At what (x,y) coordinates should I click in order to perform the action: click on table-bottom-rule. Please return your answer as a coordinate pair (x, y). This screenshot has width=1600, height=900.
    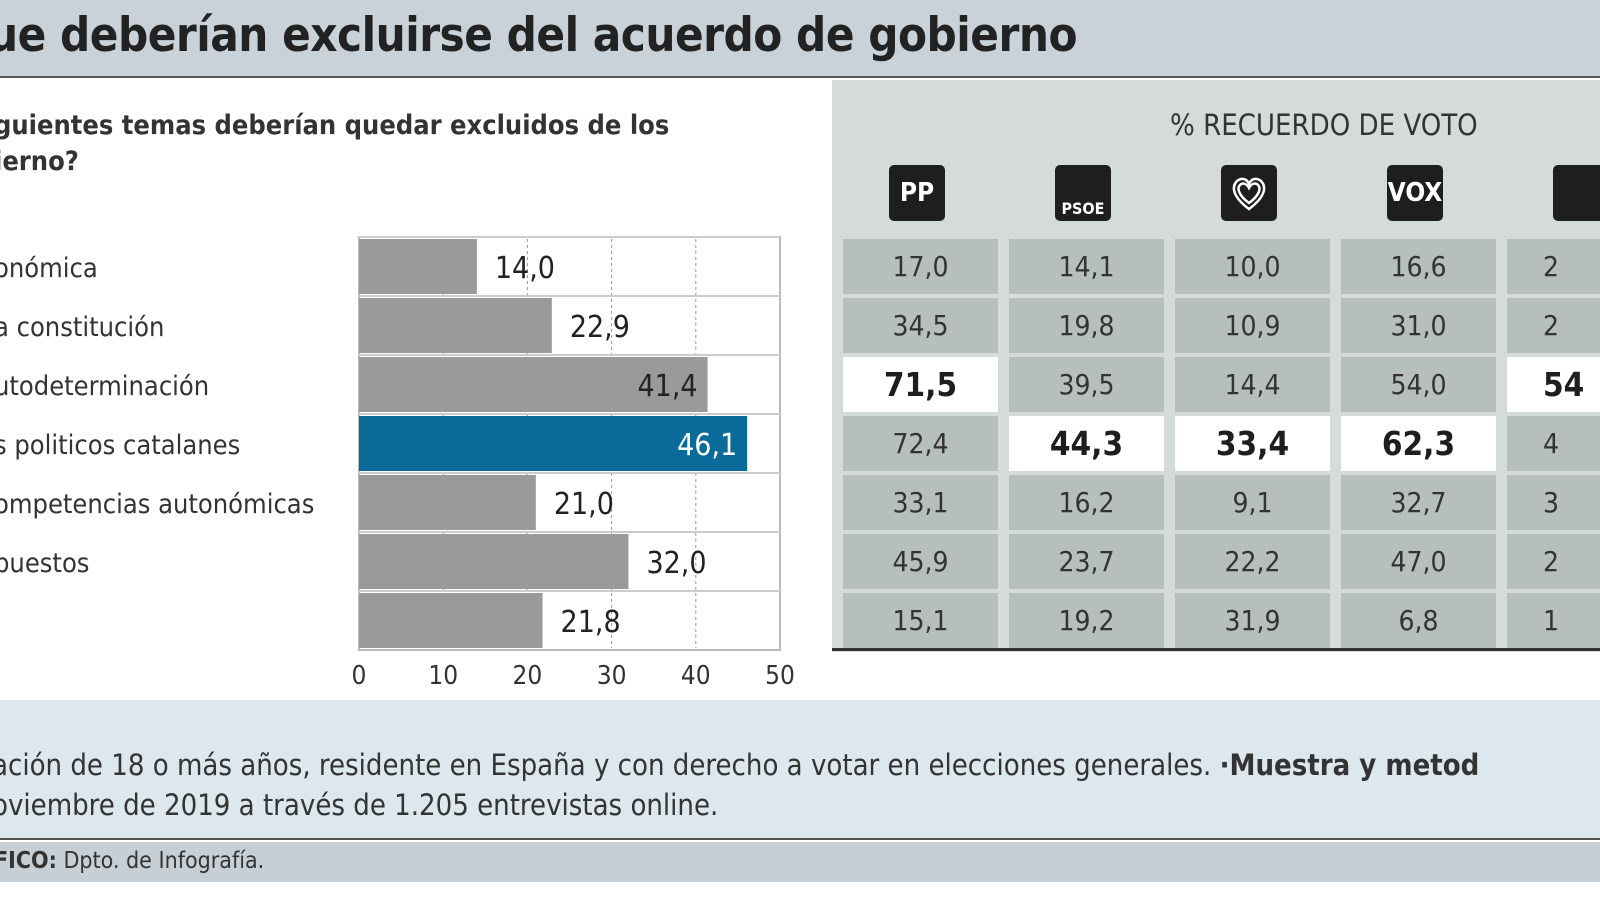
    Looking at the image, I should click on (1216, 649).